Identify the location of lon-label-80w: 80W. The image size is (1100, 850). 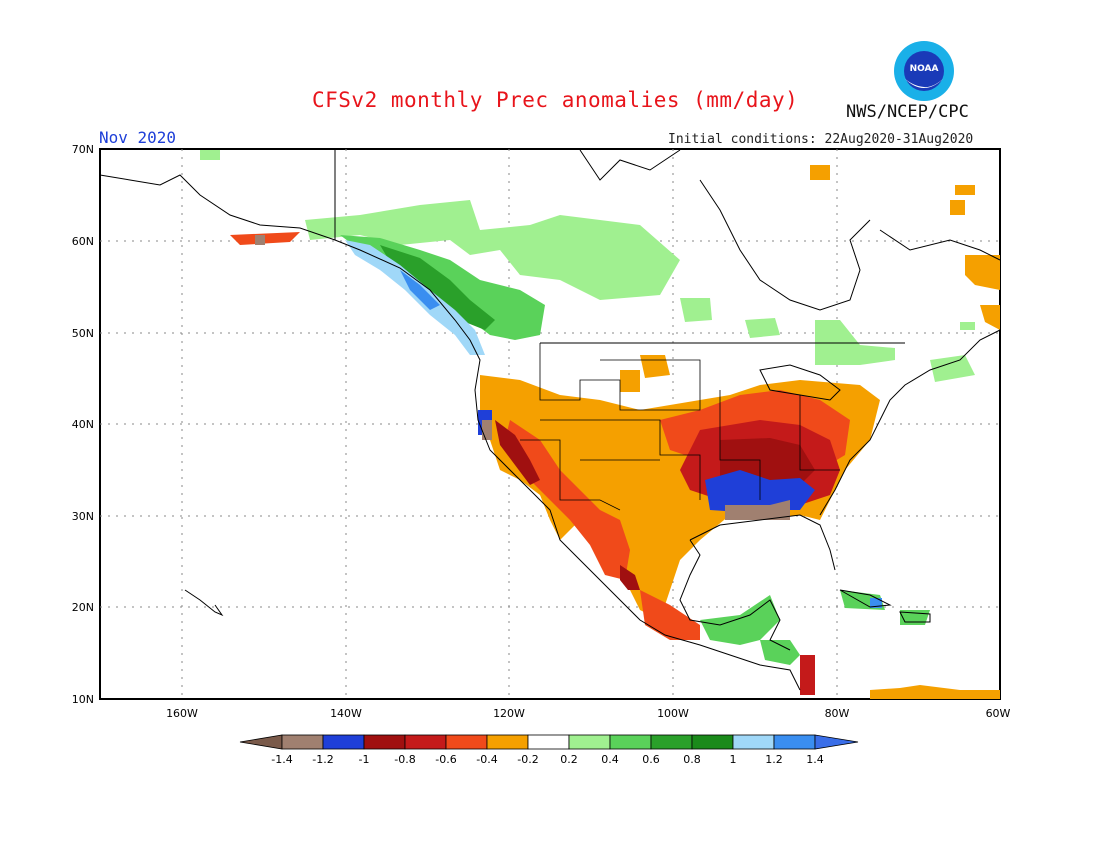
(837, 713).